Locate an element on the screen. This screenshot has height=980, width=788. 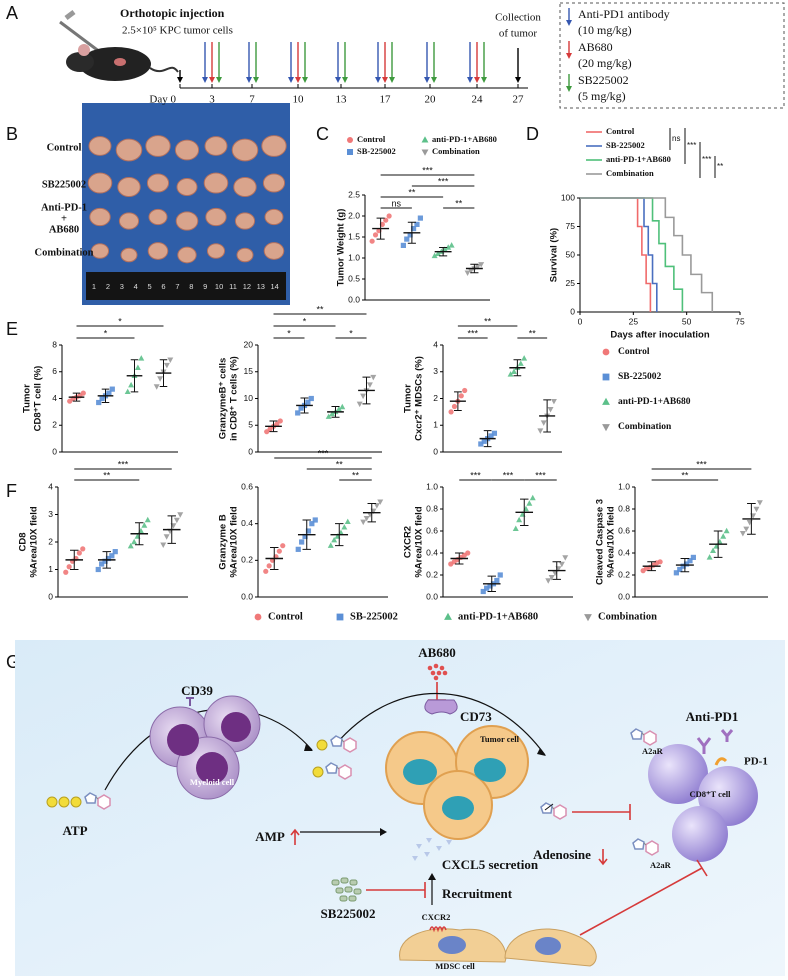
legend-label: (20 mg/kg) is located at coordinates (605, 63).